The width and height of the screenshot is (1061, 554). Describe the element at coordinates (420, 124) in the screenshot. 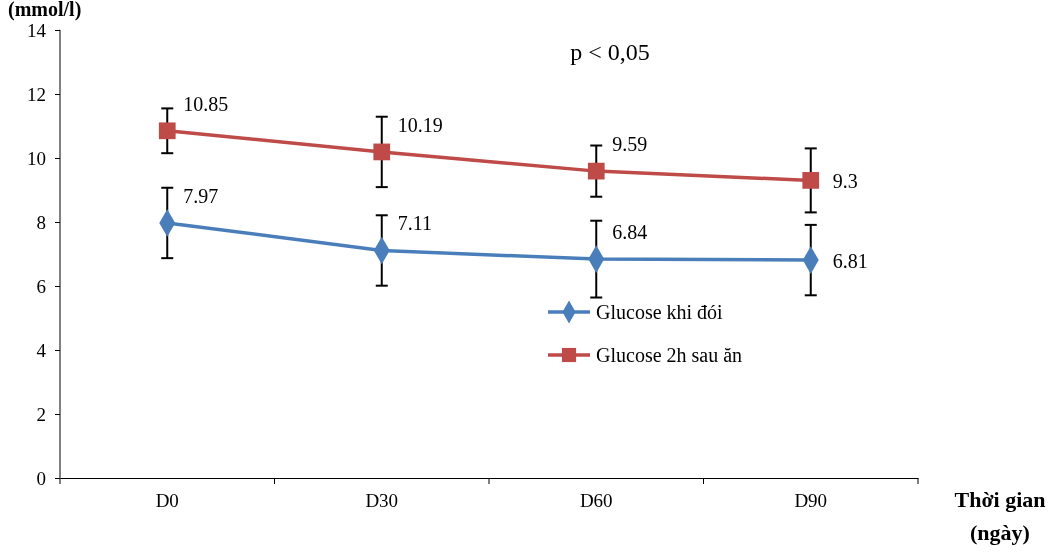

I see `data-label: 10.19` at that location.